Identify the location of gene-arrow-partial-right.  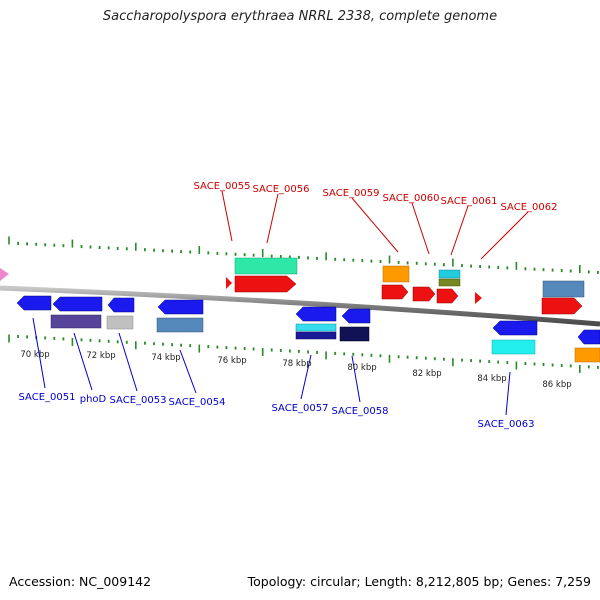
(588, 337).